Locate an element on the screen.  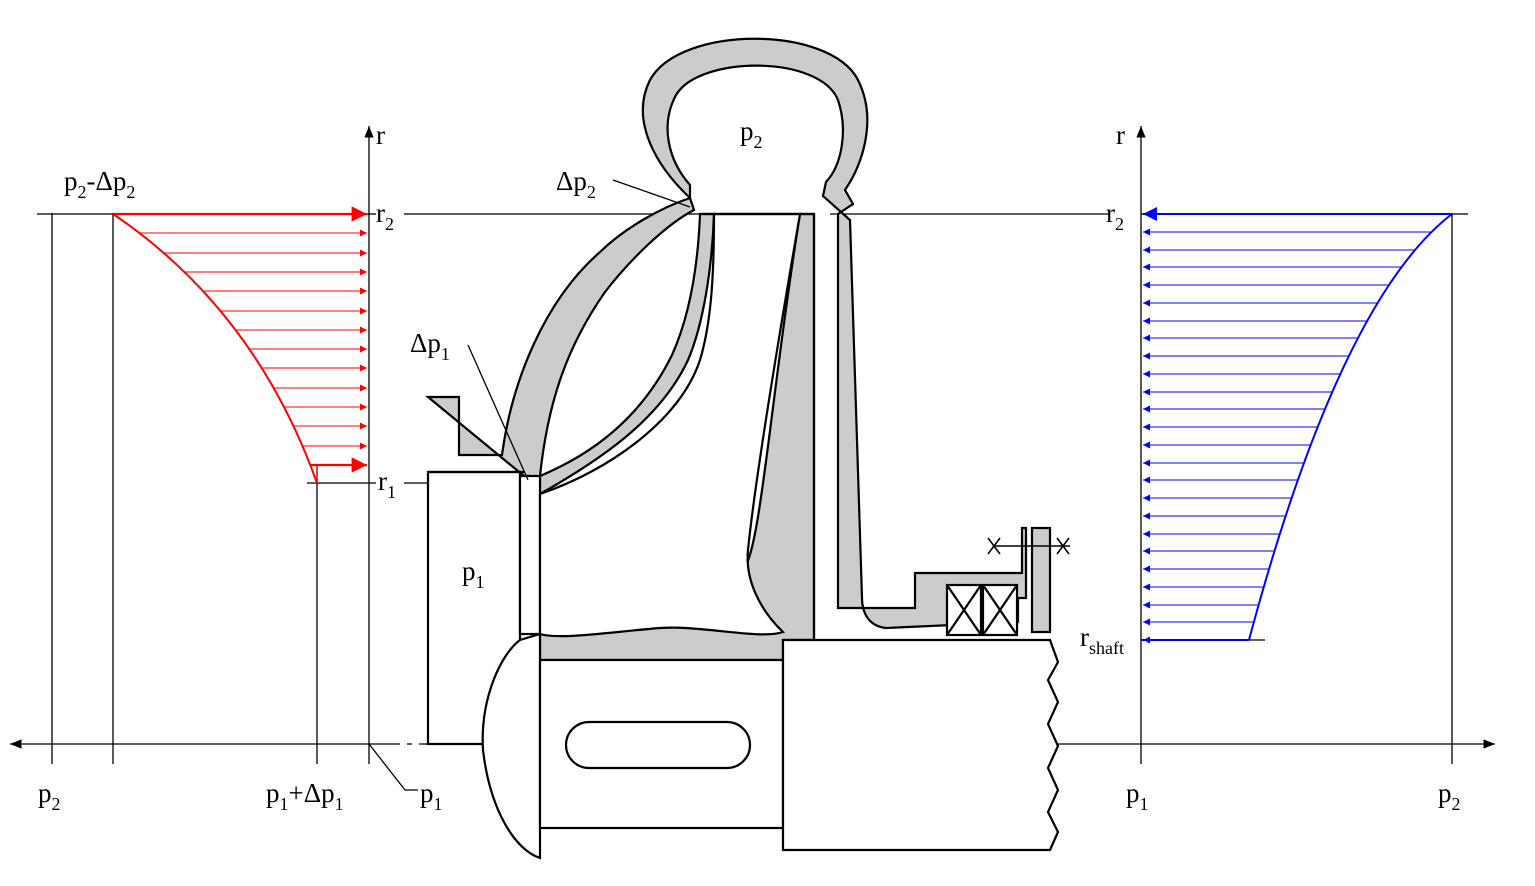
right-pressure-distribution is located at coordinates (1297, 425).